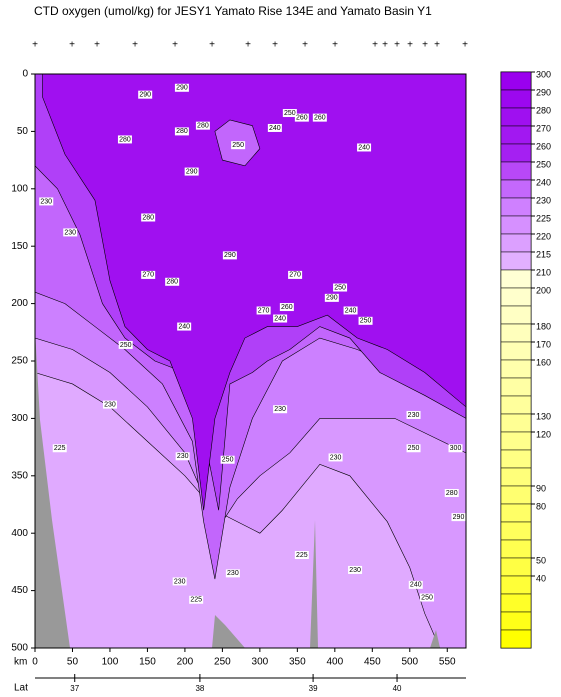 This screenshot has height=697, width=561. What do you see at coordinates (543, 236) in the screenshot?
I see `colorbar-tick-label: 220` at bounding box center [543, 236].